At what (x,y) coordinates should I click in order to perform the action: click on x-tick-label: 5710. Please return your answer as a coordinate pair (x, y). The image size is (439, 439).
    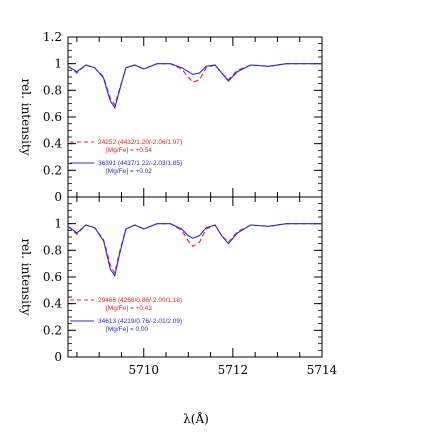
    Looking at the image, I should click on (143, 370).